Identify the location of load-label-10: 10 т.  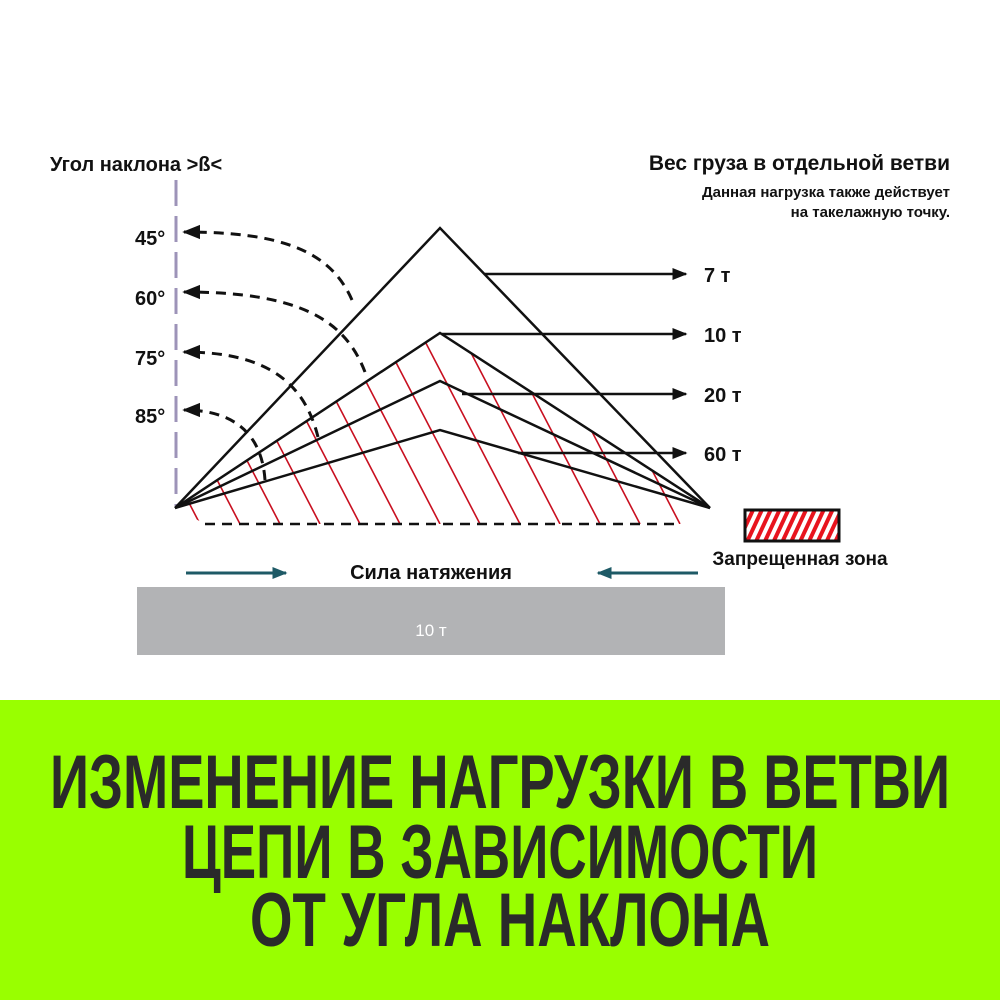
(723, 336).